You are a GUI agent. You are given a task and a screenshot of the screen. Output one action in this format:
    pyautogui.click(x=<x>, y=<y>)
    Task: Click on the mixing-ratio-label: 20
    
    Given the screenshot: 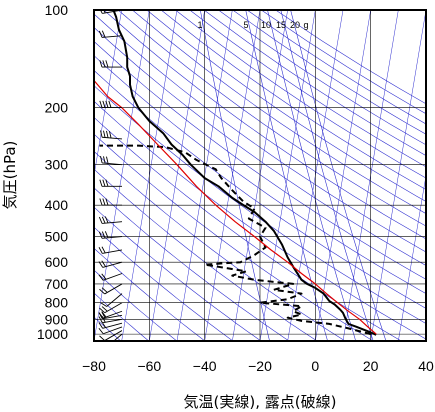 What is the action you would take?
    pyautogui.click(x=295, y=25)
    